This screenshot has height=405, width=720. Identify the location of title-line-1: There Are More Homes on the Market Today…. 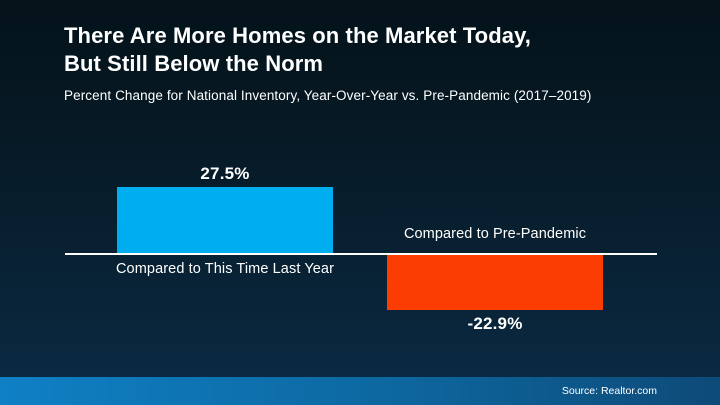
(298, 35).